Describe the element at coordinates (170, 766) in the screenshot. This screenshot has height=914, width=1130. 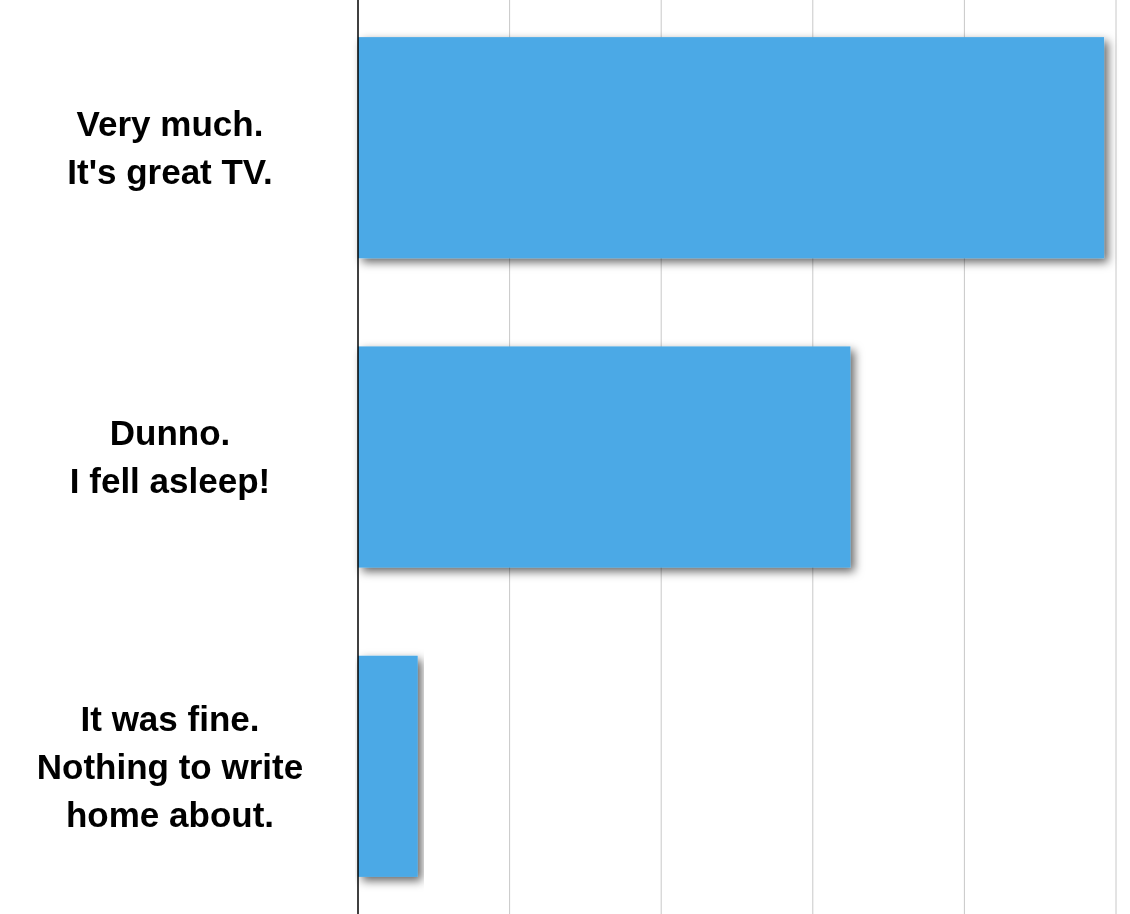
I see `y-tick-label: It was fine. Nothing to write home about.` at that location.